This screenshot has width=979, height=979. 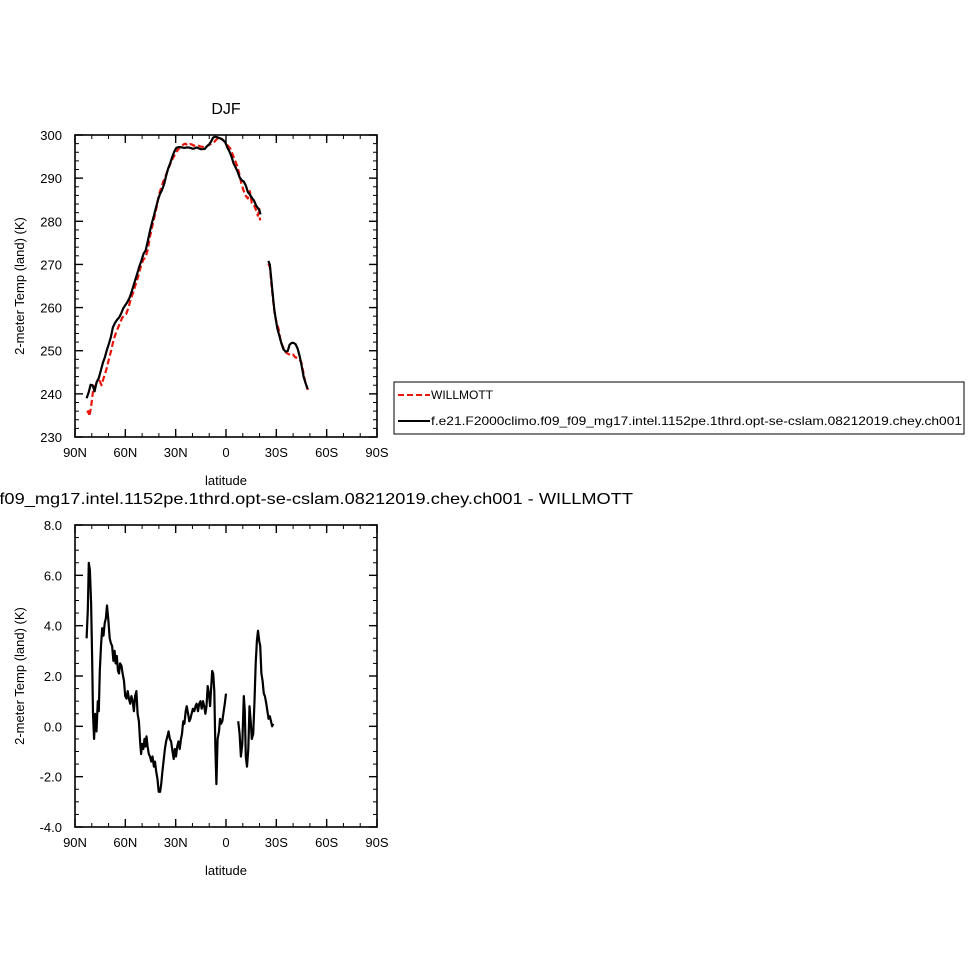 What do you see at coordinates (51, 777) in the screenshot?
I see `y-tick-label: -2.0` at bounding box center [51, 777].